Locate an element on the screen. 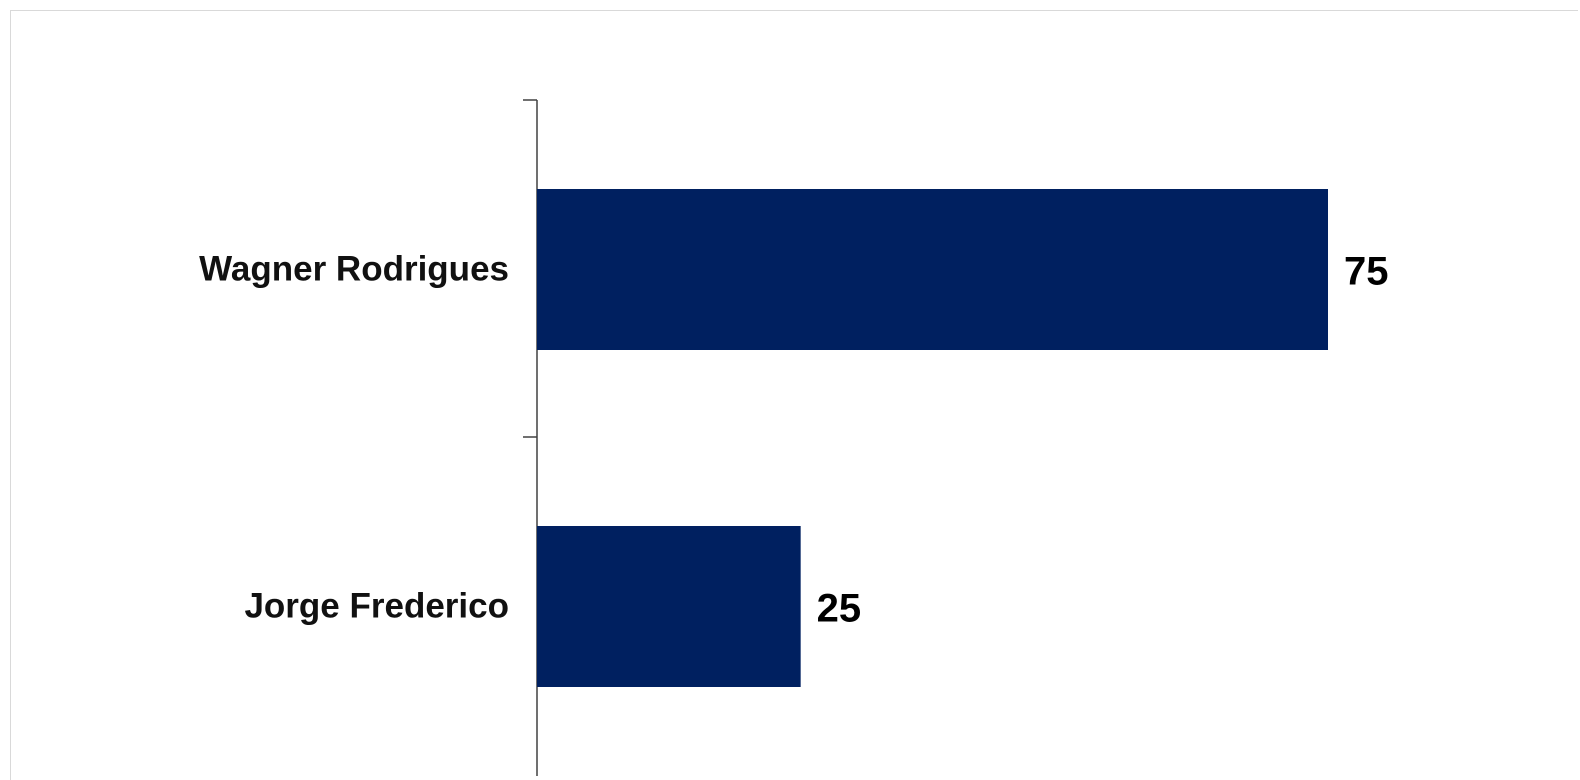 This screenshot has height=780, width=1580. y-axis is located at coordinates (530, 437).